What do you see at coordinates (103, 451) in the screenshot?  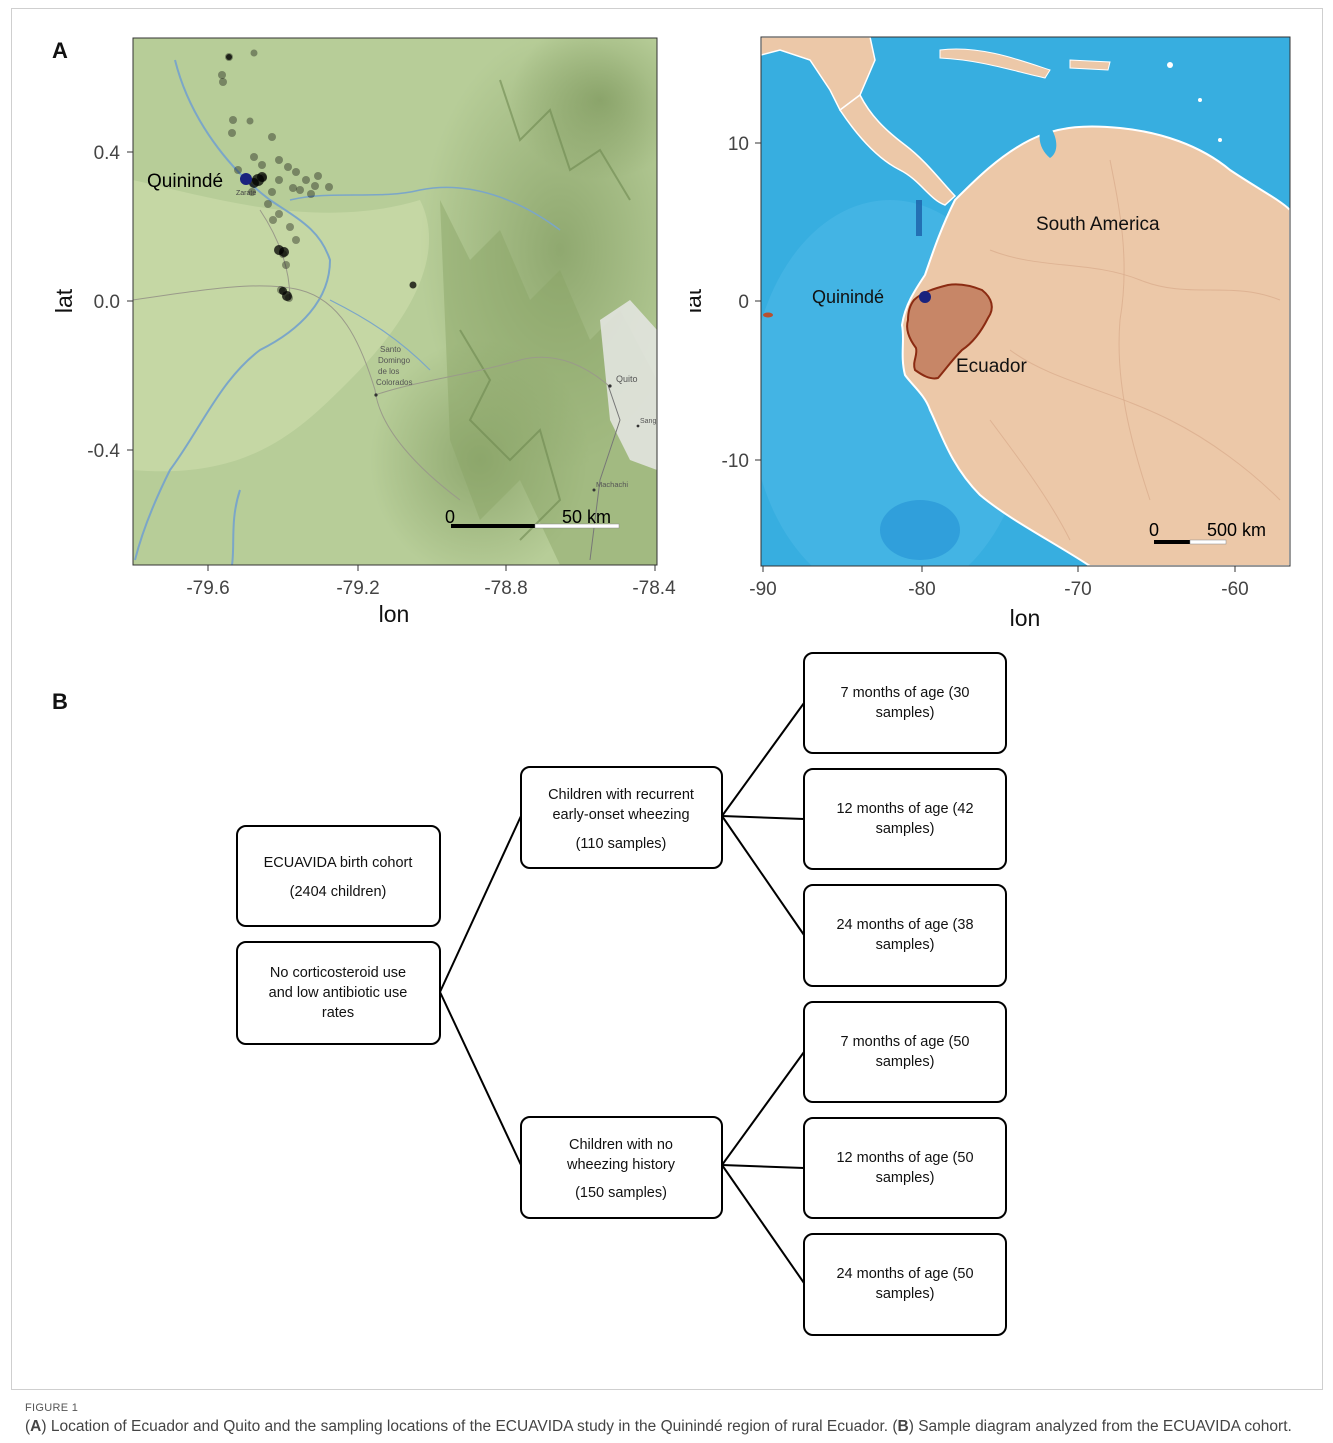 I see `y-tick: -0.4` at bounding box center [103, 451].